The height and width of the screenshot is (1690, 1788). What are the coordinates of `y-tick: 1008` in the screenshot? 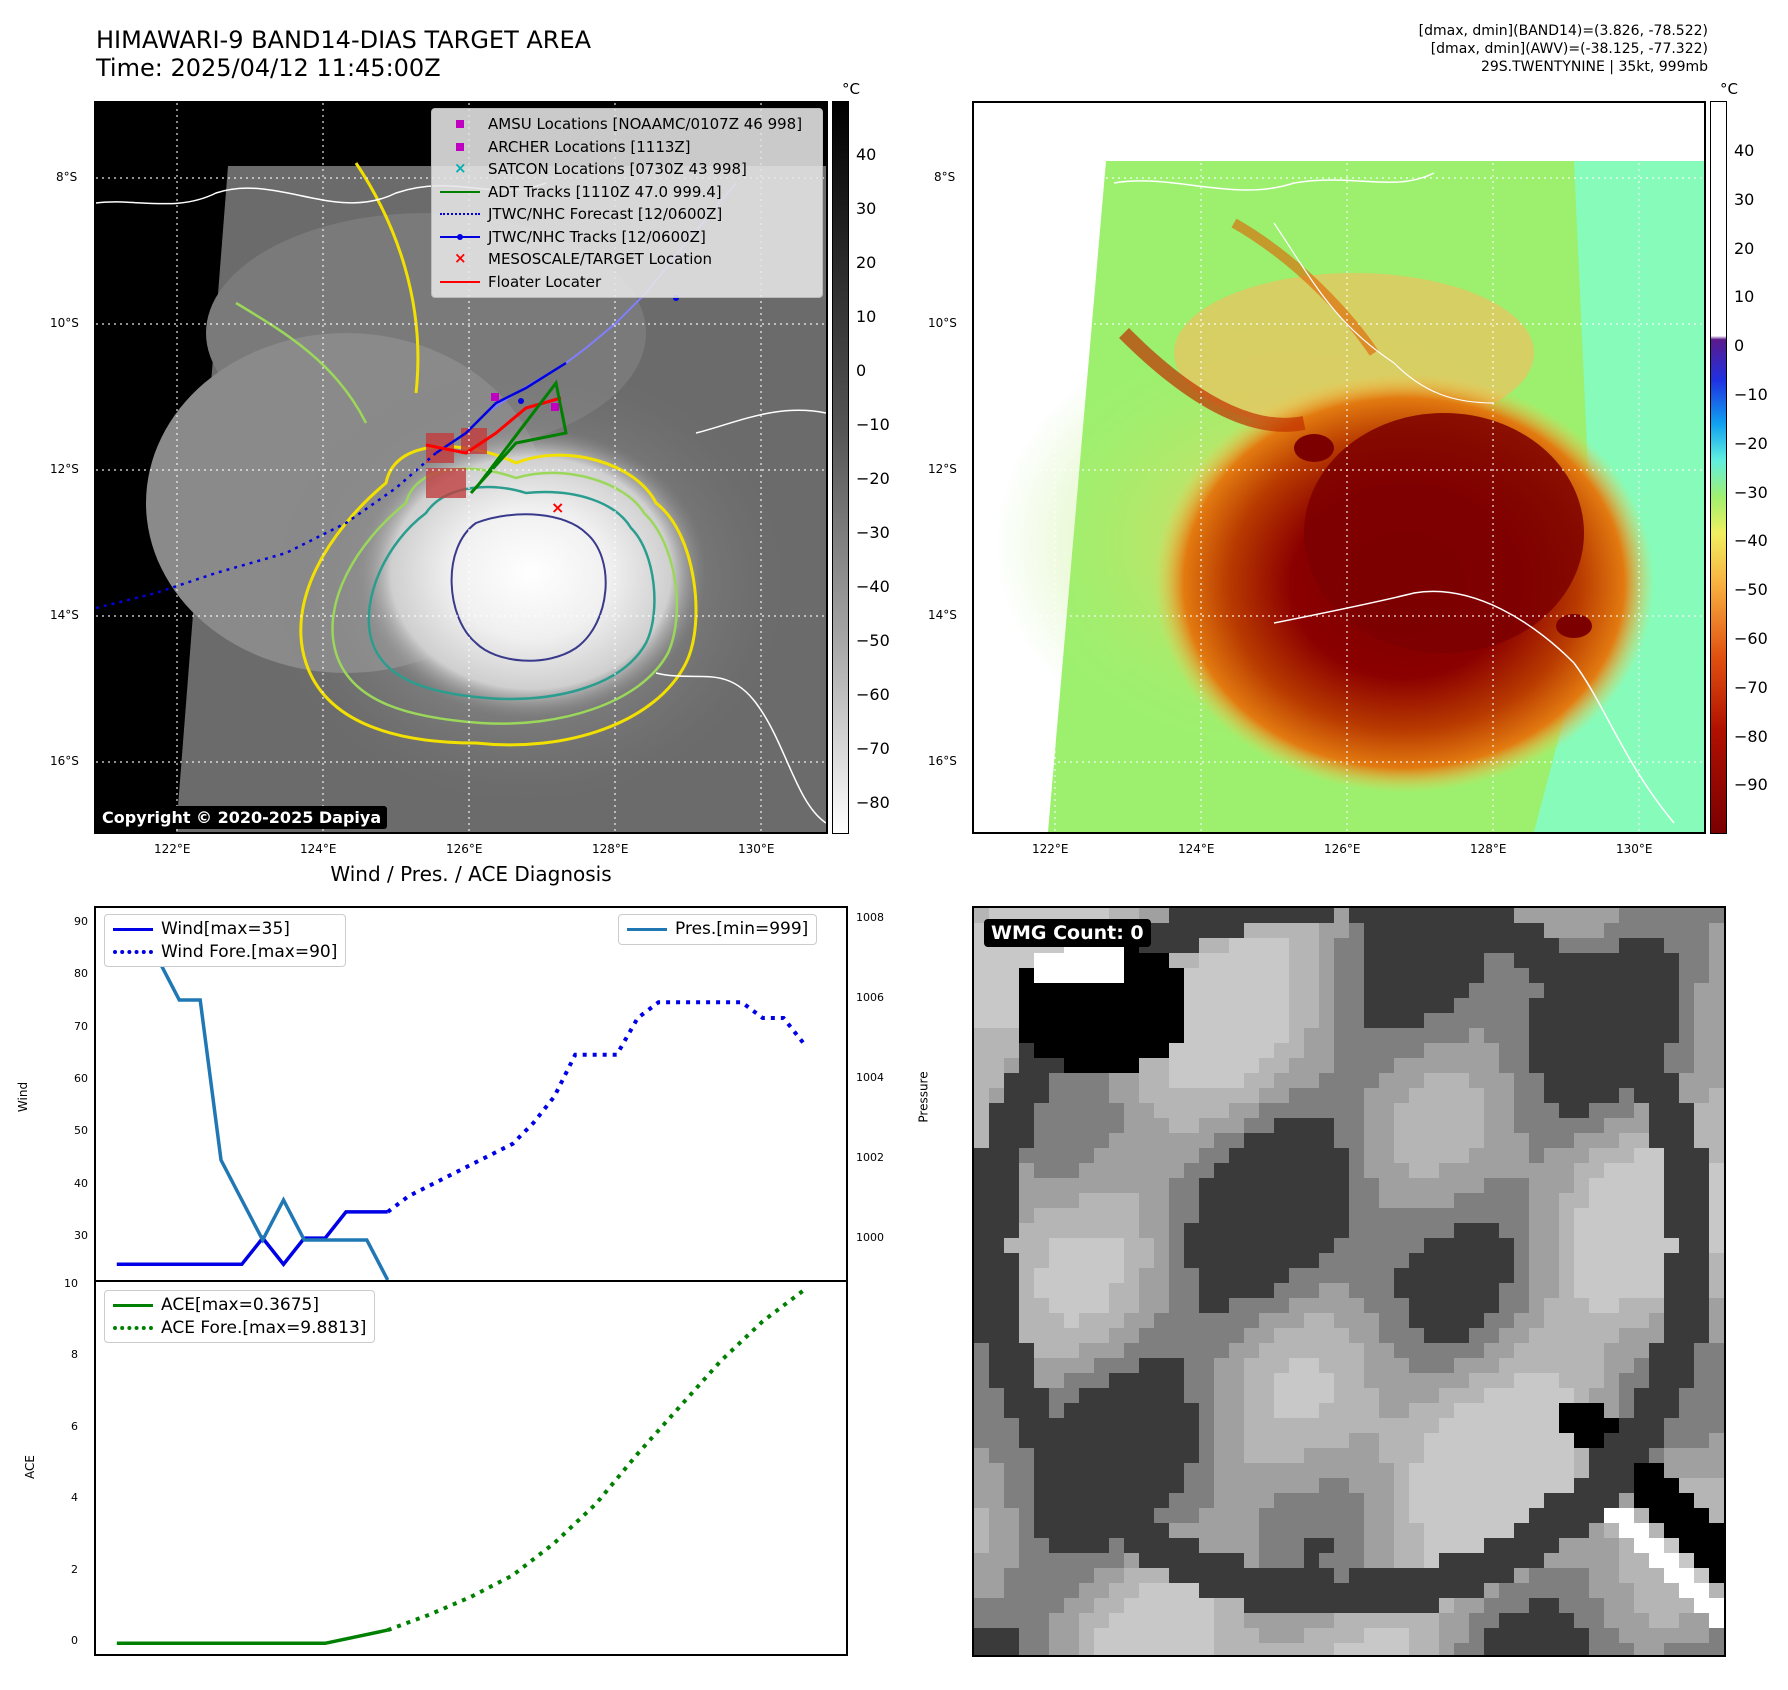 It's located at (870, 917).